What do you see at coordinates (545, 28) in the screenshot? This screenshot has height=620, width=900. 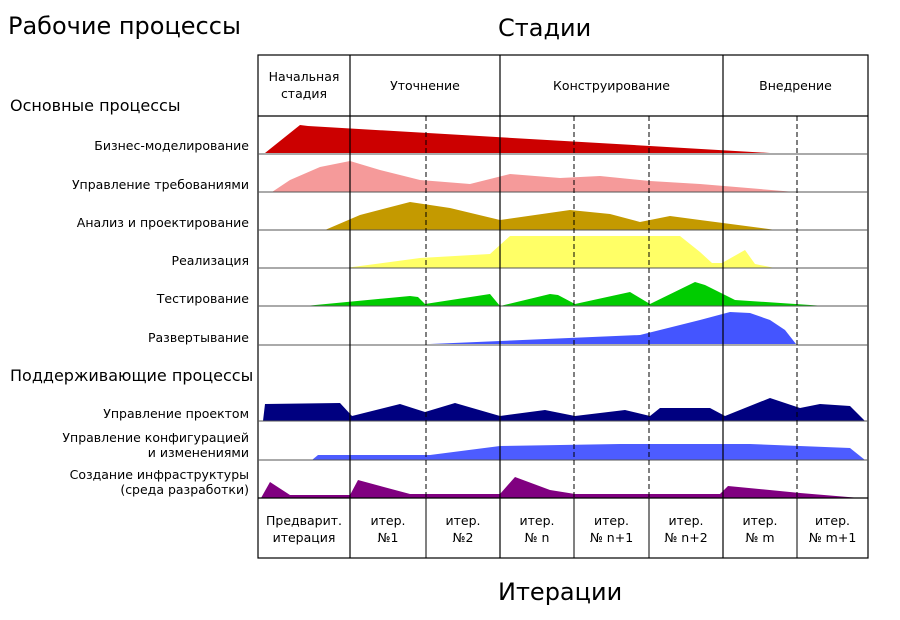 I see `phases-title: Стадии` at bounding box center [545, 28].